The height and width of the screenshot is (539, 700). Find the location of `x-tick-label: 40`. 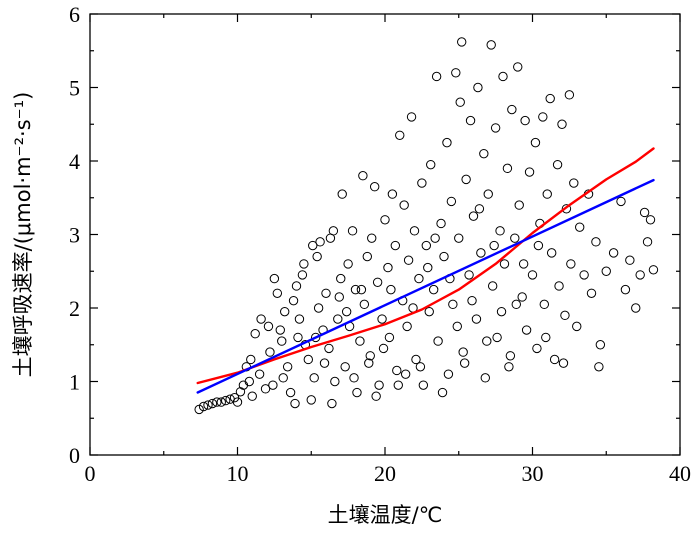

x-tick-label: 40 is located at coordinates (680, 473).